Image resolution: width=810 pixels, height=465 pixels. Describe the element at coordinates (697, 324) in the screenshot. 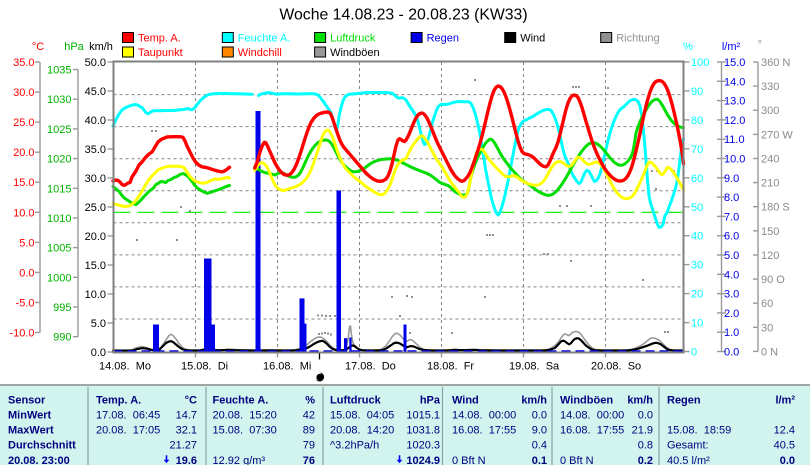

I see `svg-text: 10` at that location.